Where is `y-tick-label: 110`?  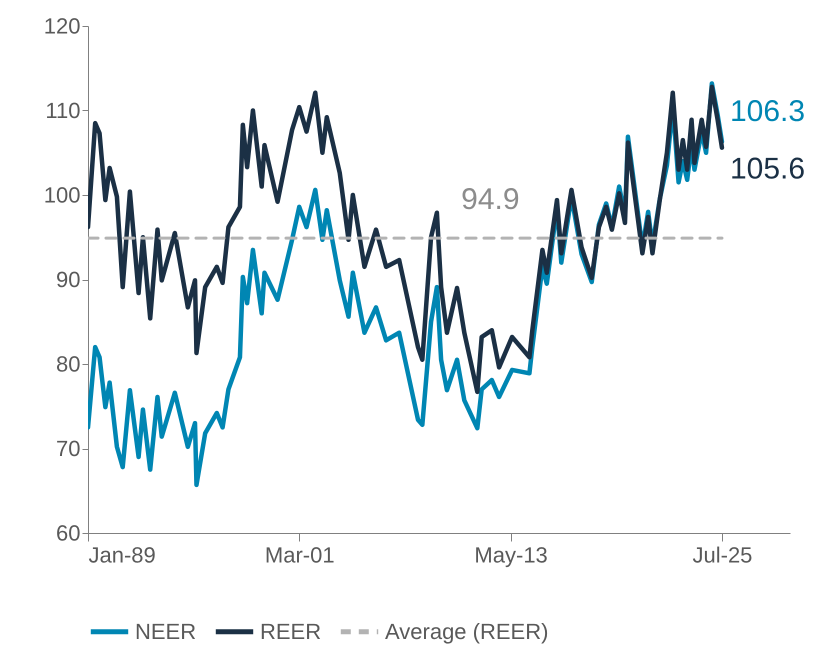 y-tick-label: 110 is located at coordinates (62, 110).